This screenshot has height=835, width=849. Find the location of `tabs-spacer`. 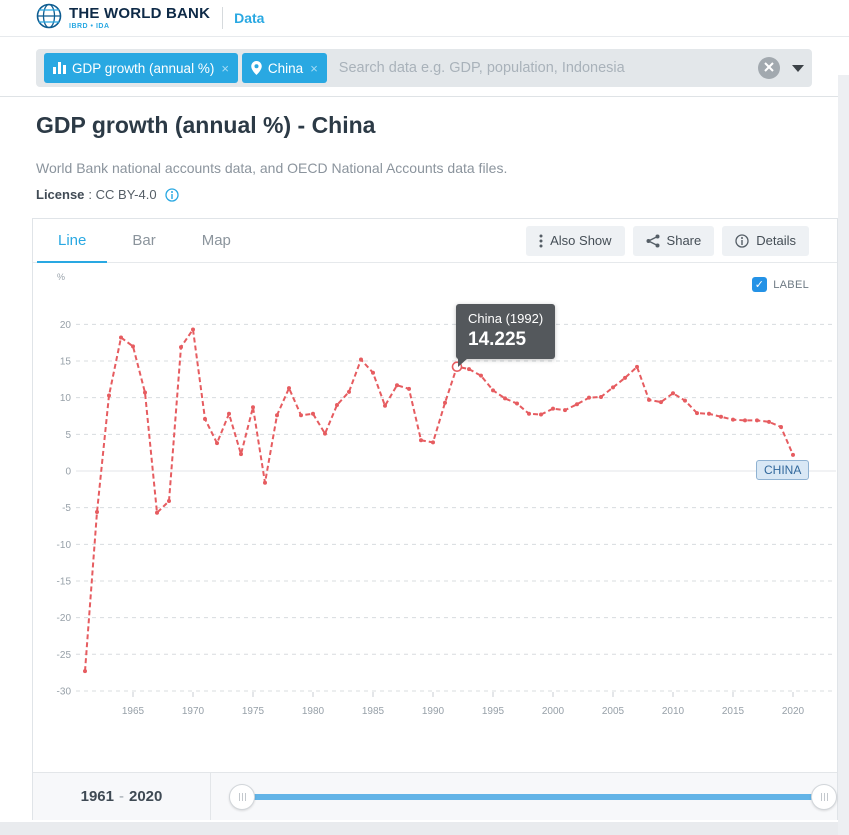

tabs-spacer is located at coordinates (389, 240).